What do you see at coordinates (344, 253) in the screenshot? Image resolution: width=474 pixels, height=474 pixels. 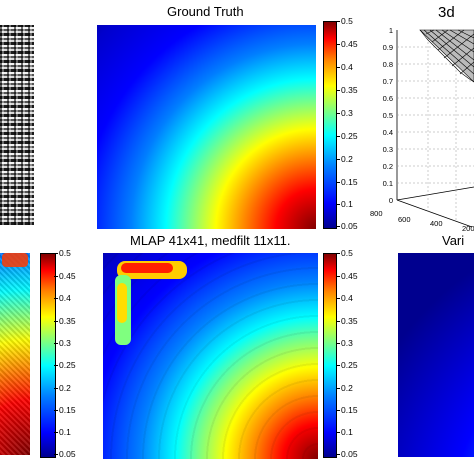 I see `mlap-tick-0: 0.5` at bounding box center [344, 253].